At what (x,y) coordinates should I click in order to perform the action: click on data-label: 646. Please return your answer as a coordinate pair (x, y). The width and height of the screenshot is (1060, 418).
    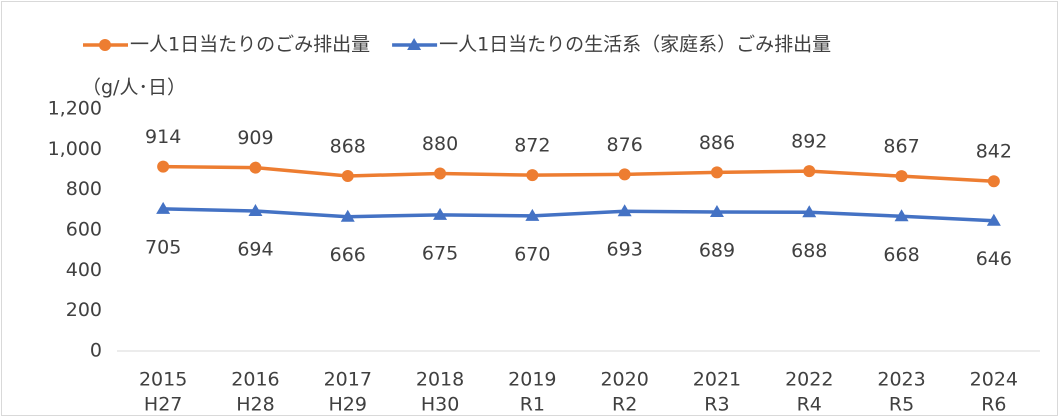
    Looking at the image, I should click on (994, 259).